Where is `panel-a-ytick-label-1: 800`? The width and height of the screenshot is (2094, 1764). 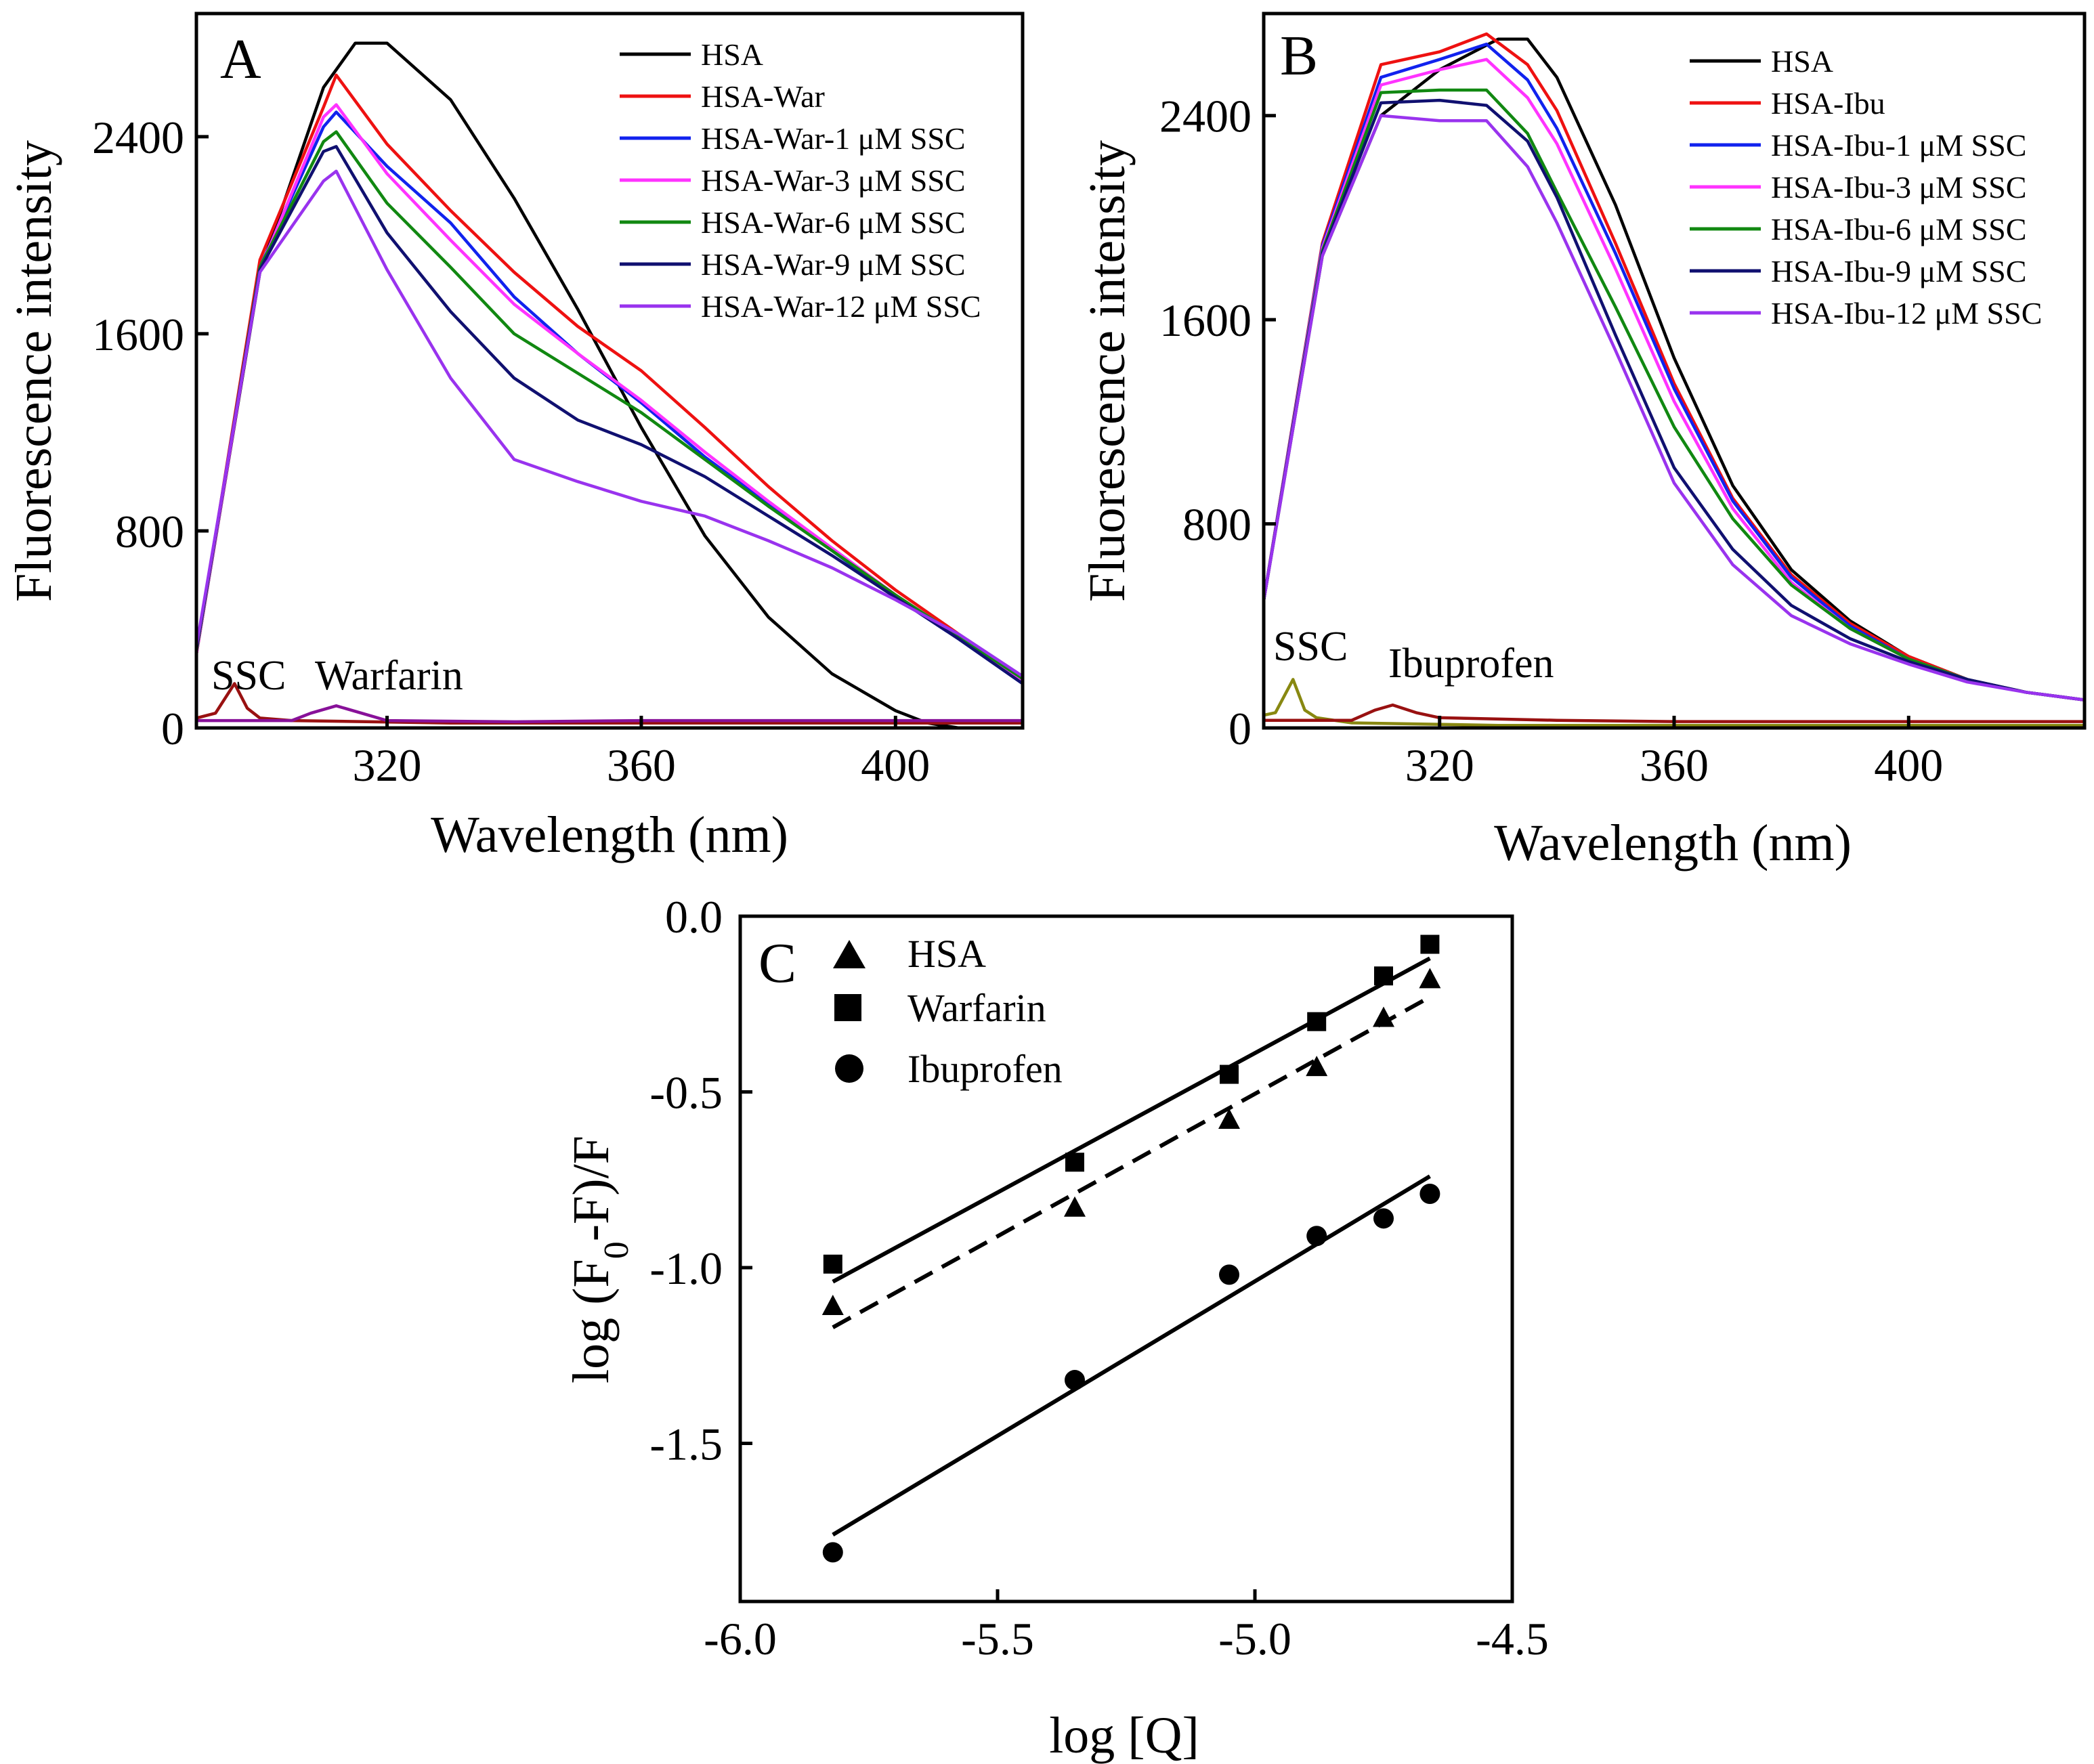
panel-a-ytick-label-1: 800 is located at coordinates (149, 531).